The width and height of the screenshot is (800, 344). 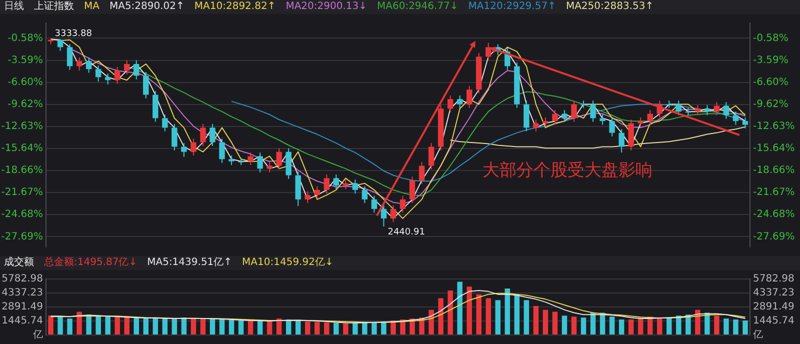 I want to click on y-tick-label: -21.67%, so click(x=22, y=192).